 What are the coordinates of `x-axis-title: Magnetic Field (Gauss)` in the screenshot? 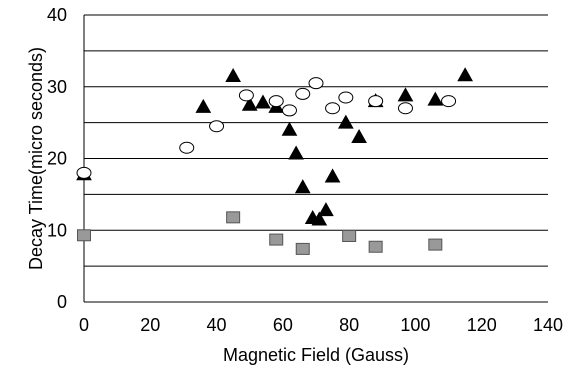 It's located at (316, 355).